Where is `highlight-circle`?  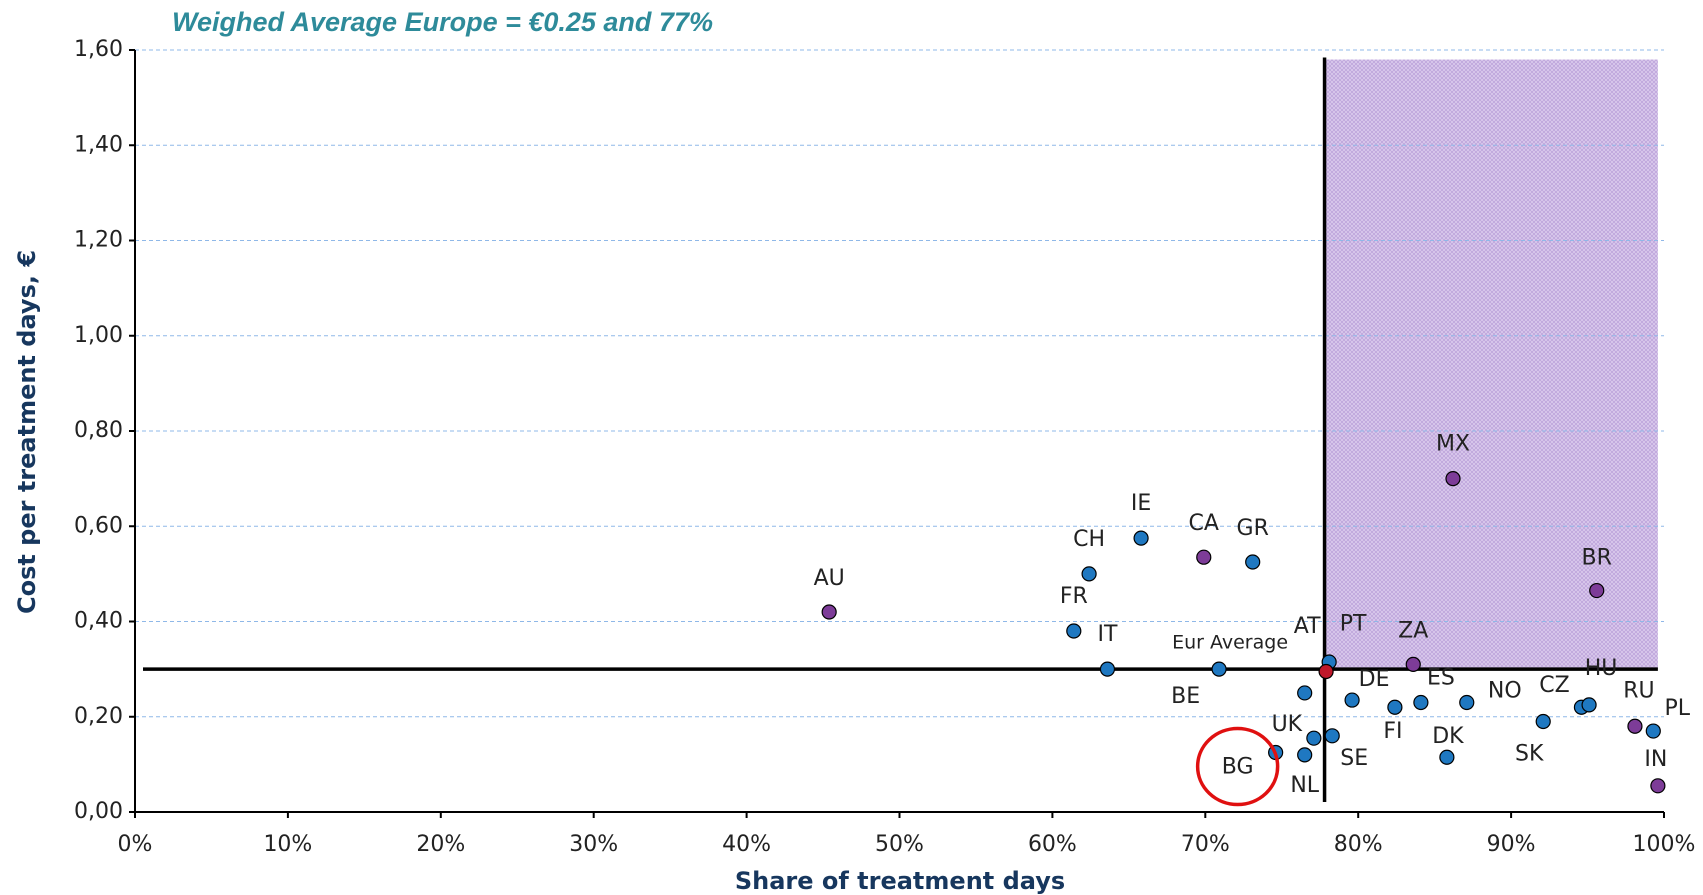 highlight-circle is located at coordinates (1237, 766).